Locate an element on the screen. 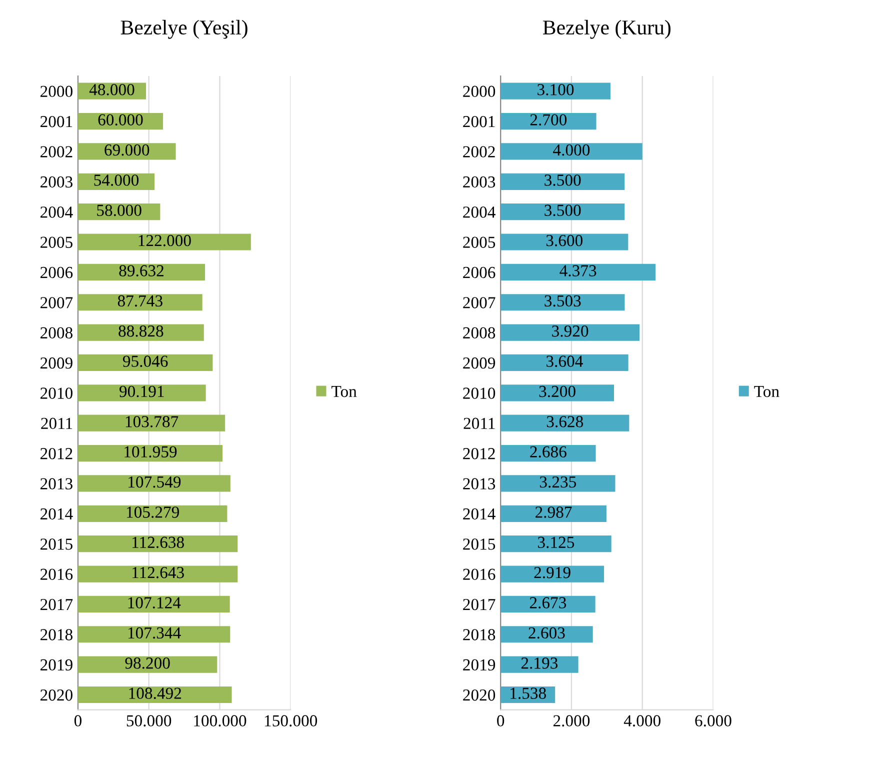  data-label: 60.000 is located at coordinates (120, 120).